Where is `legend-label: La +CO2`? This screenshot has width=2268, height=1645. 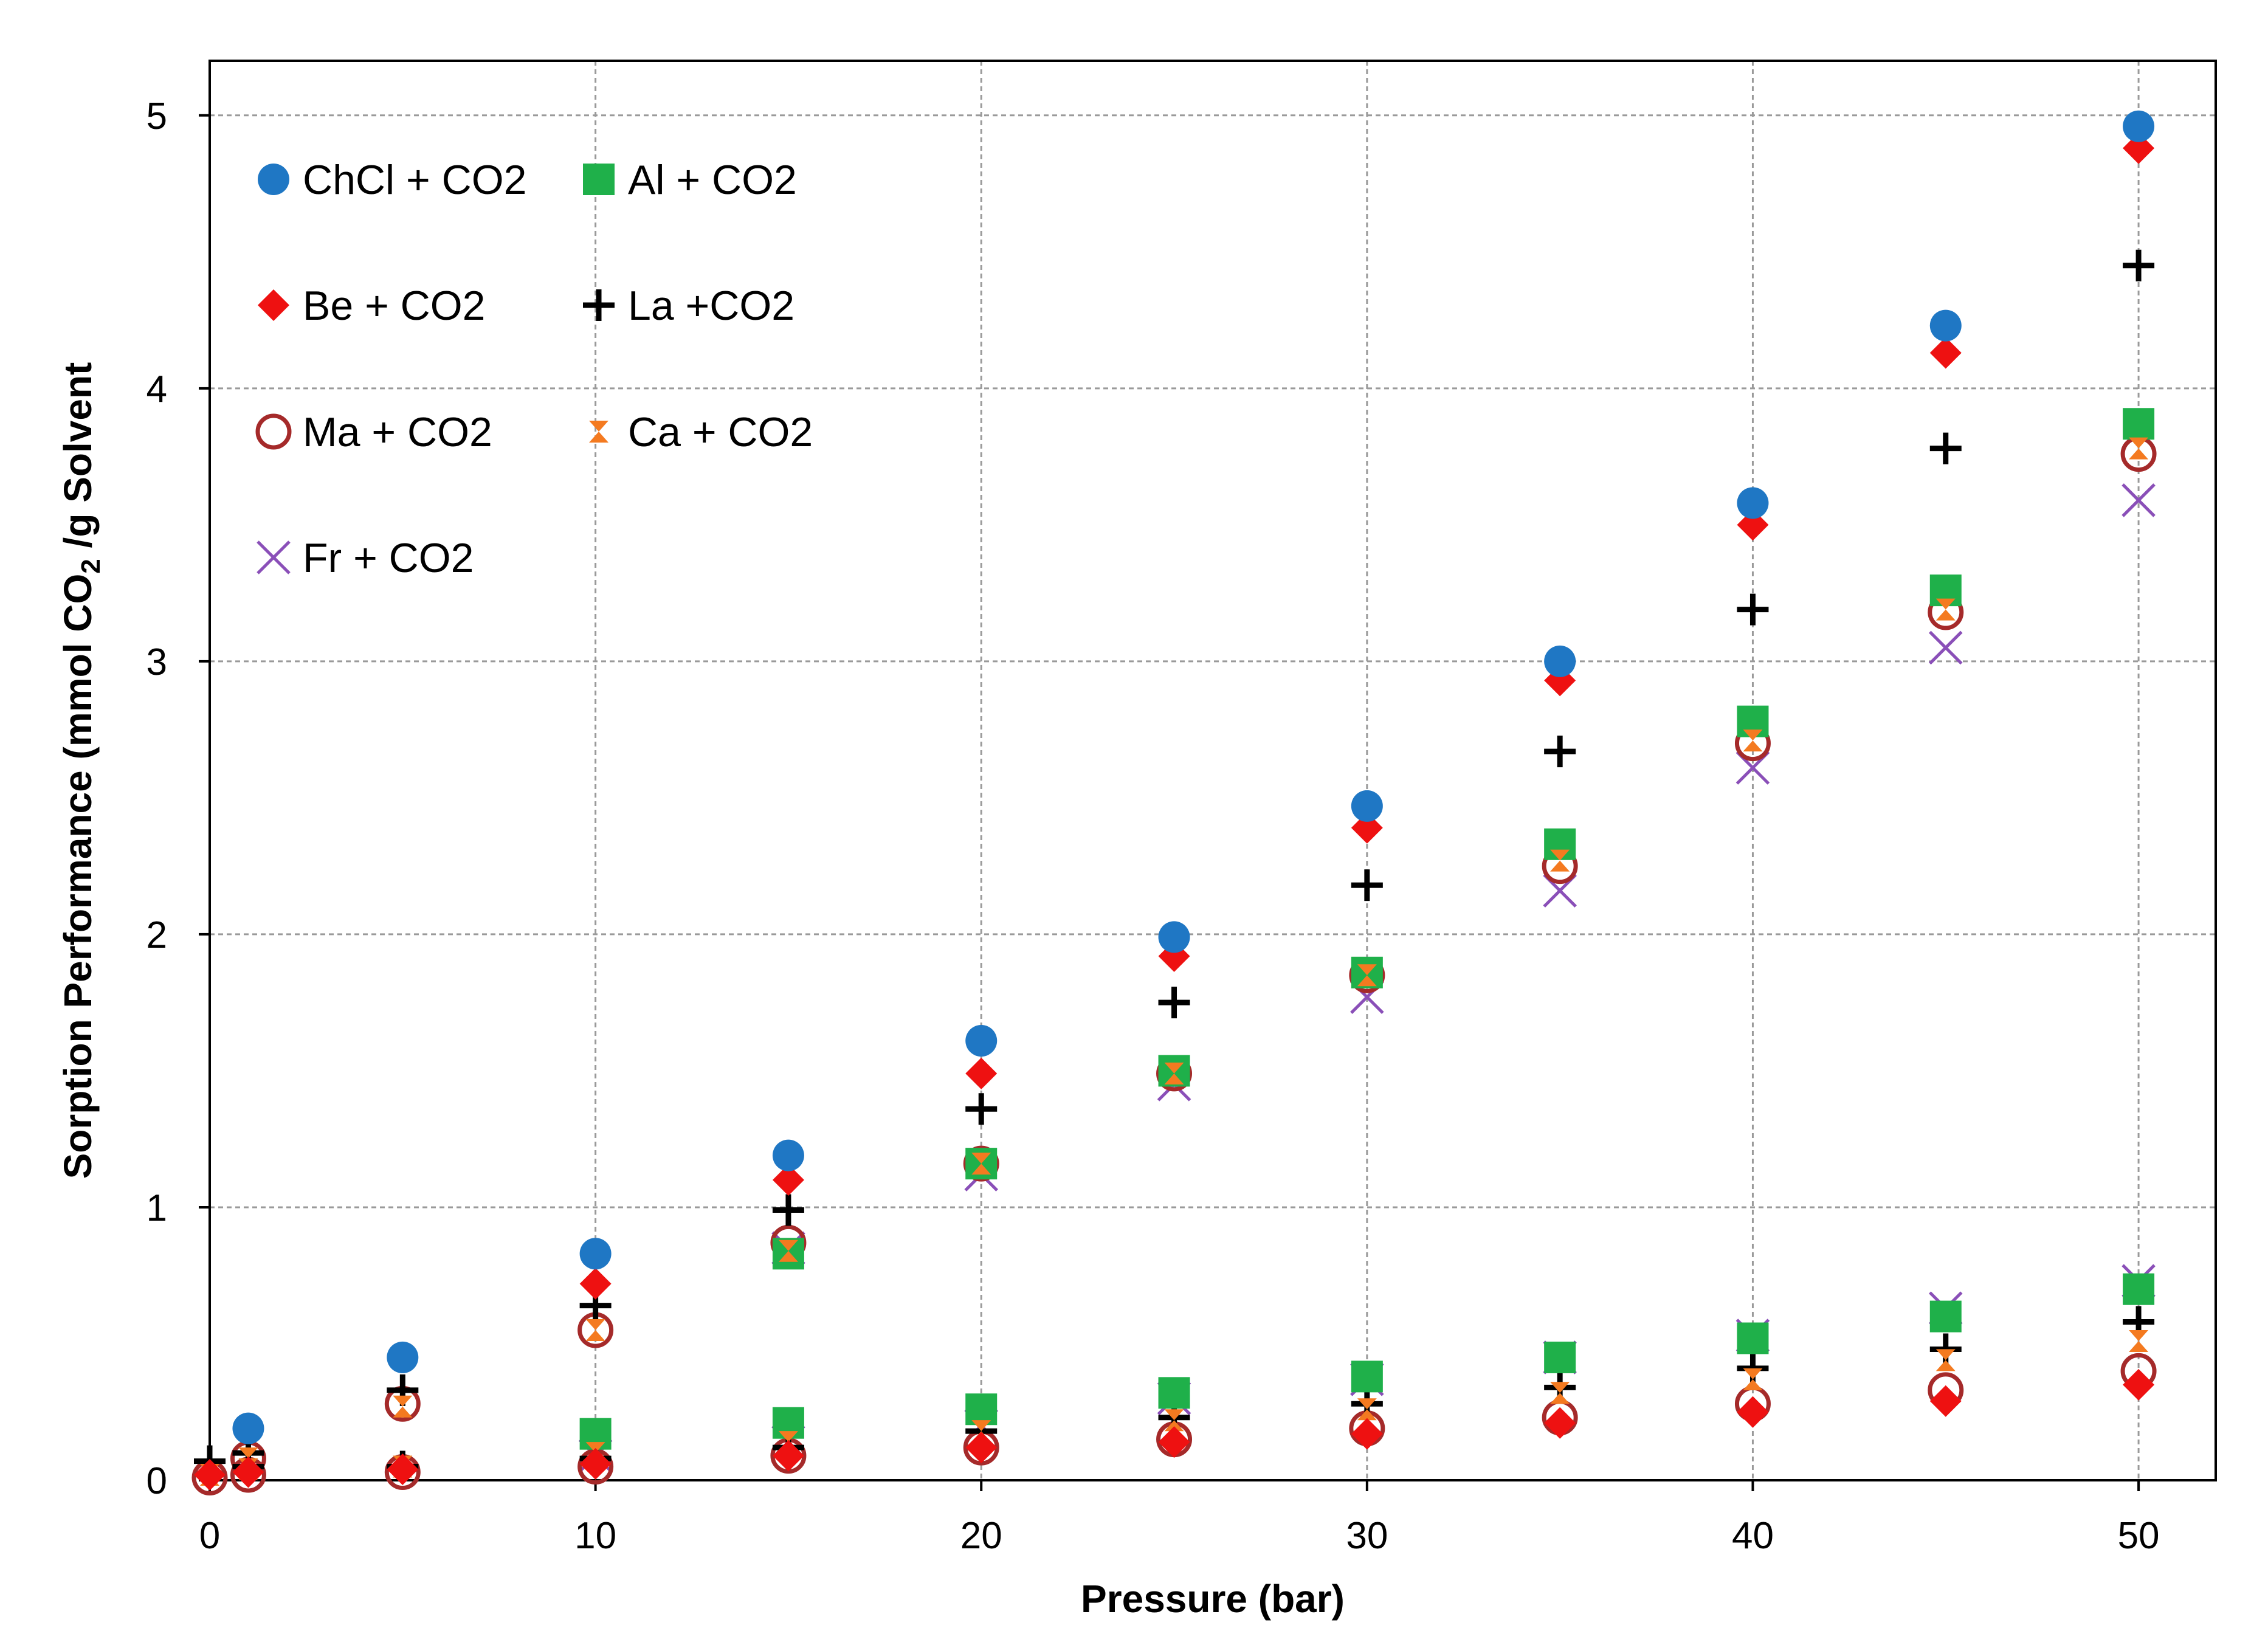 legend-label: La +CO2 is located at coordinates (711, 306).